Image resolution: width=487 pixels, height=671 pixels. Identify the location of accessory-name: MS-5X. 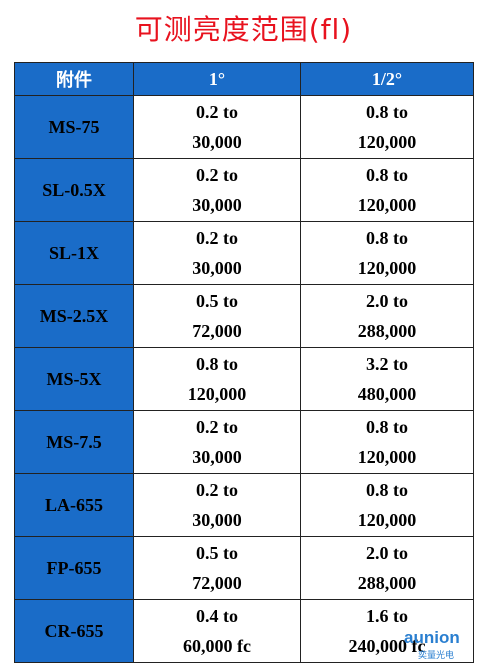
(74, 379).